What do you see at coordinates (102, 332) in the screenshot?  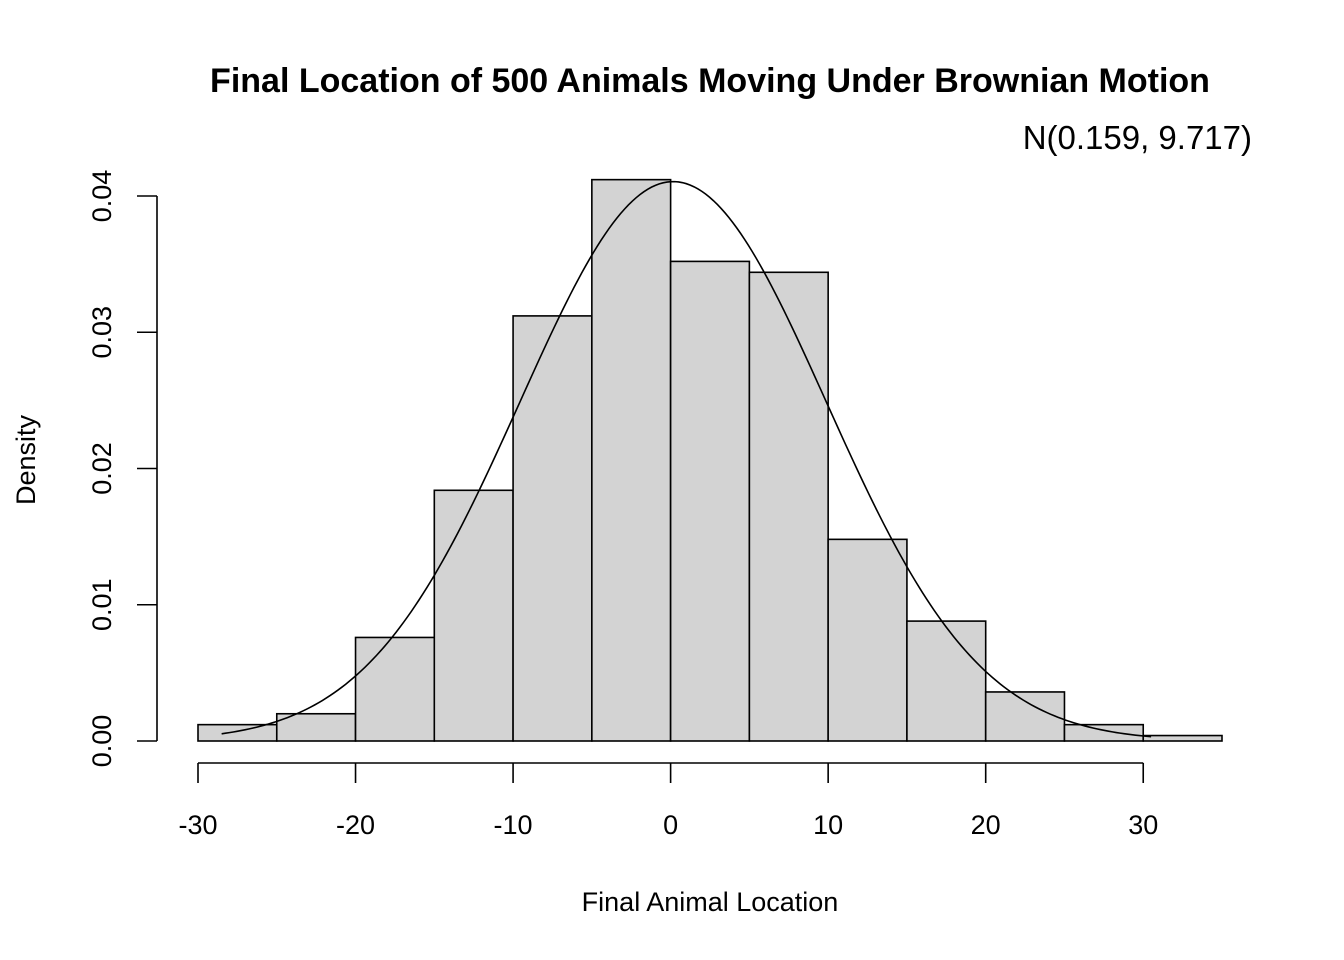 I see `y-tick-label: 0.03` at bounding box center [102, 332].